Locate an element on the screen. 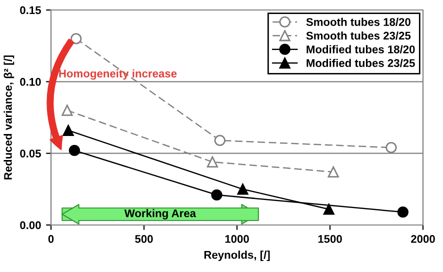 The image size is (443, 272). legend-label: Modified tubes 23/25 is located at coordinates (360, 63).